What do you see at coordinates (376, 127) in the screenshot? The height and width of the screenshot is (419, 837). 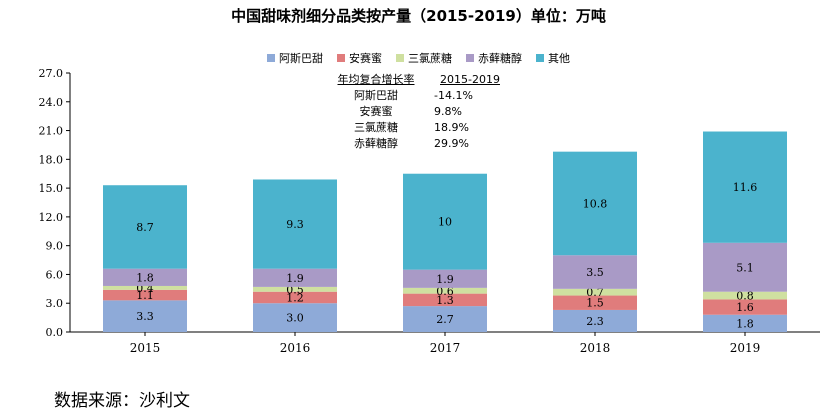 I see `cagr-row-name: 三氯蔗糖` at bounding box center [376, 127].